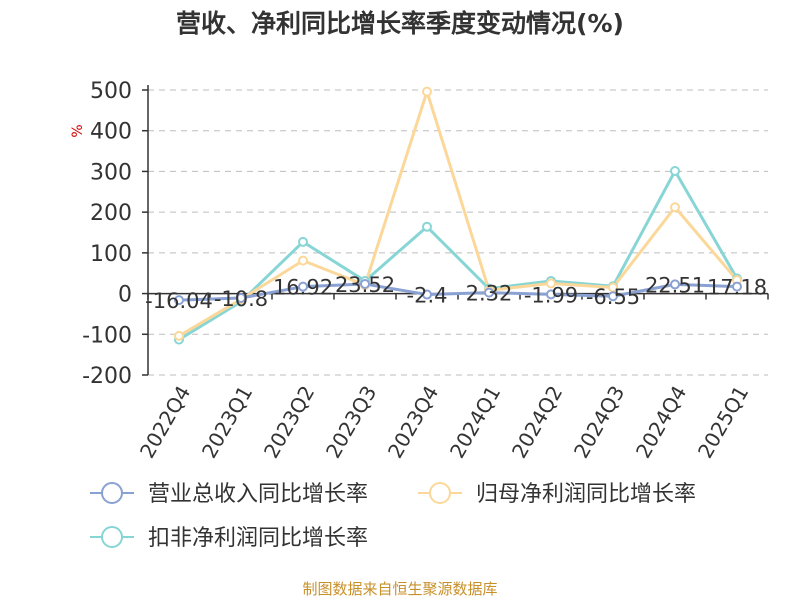 The height and width of the screenshot is (600, 800). Describe the element at coordinates (586, 494) in the screenshot. I see `legend-label-net-profit: 归母净利润同比增长率` at that location.